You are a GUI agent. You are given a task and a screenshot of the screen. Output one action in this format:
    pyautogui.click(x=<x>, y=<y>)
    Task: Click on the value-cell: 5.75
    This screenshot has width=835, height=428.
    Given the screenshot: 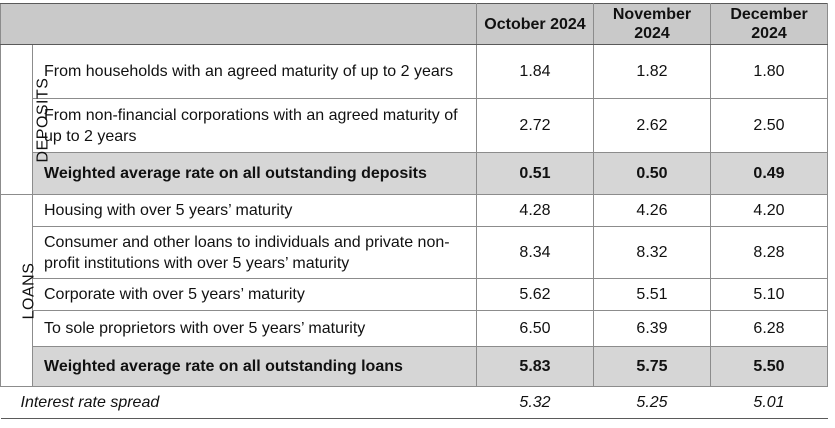 What is the action you would take?
    pyautogui.click(x=652, y=366)
    